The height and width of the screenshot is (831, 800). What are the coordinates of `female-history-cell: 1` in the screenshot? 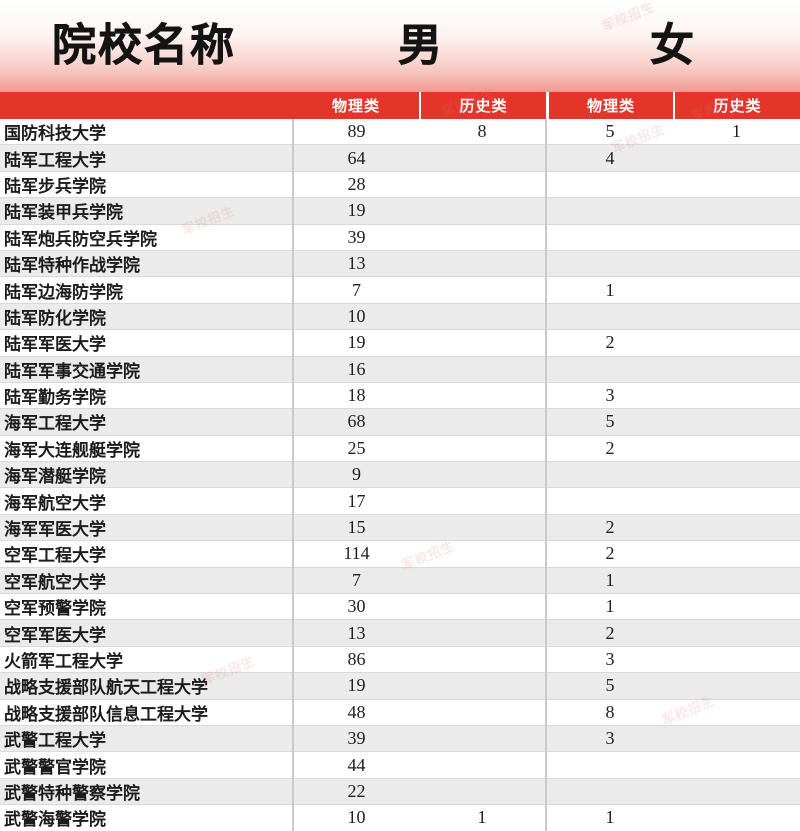 It's located at (736, 132).